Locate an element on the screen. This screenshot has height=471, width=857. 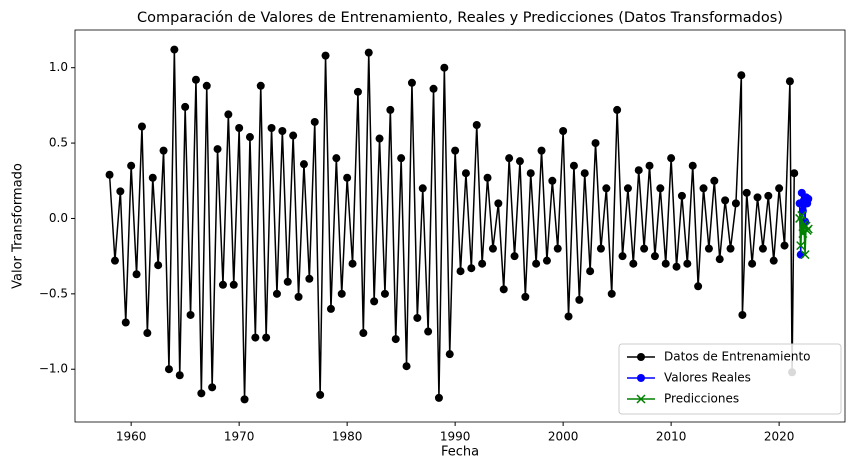
legend-box is located at coordinates (730, 379).